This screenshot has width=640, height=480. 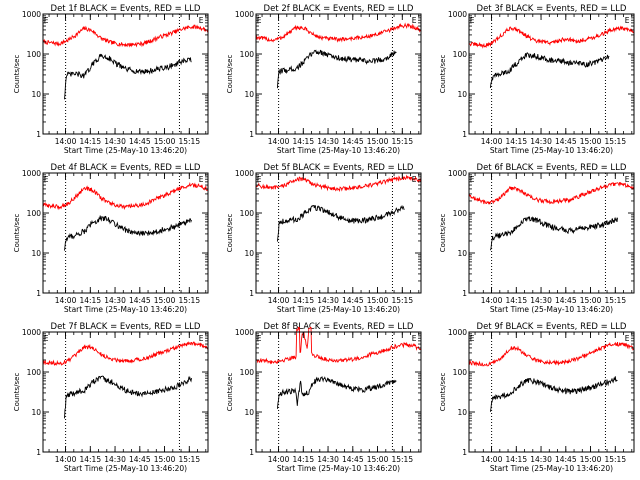 I want to click on chart-title: Det 5f BLACK = Events, RED = LLD, so click(x=339, y=168).